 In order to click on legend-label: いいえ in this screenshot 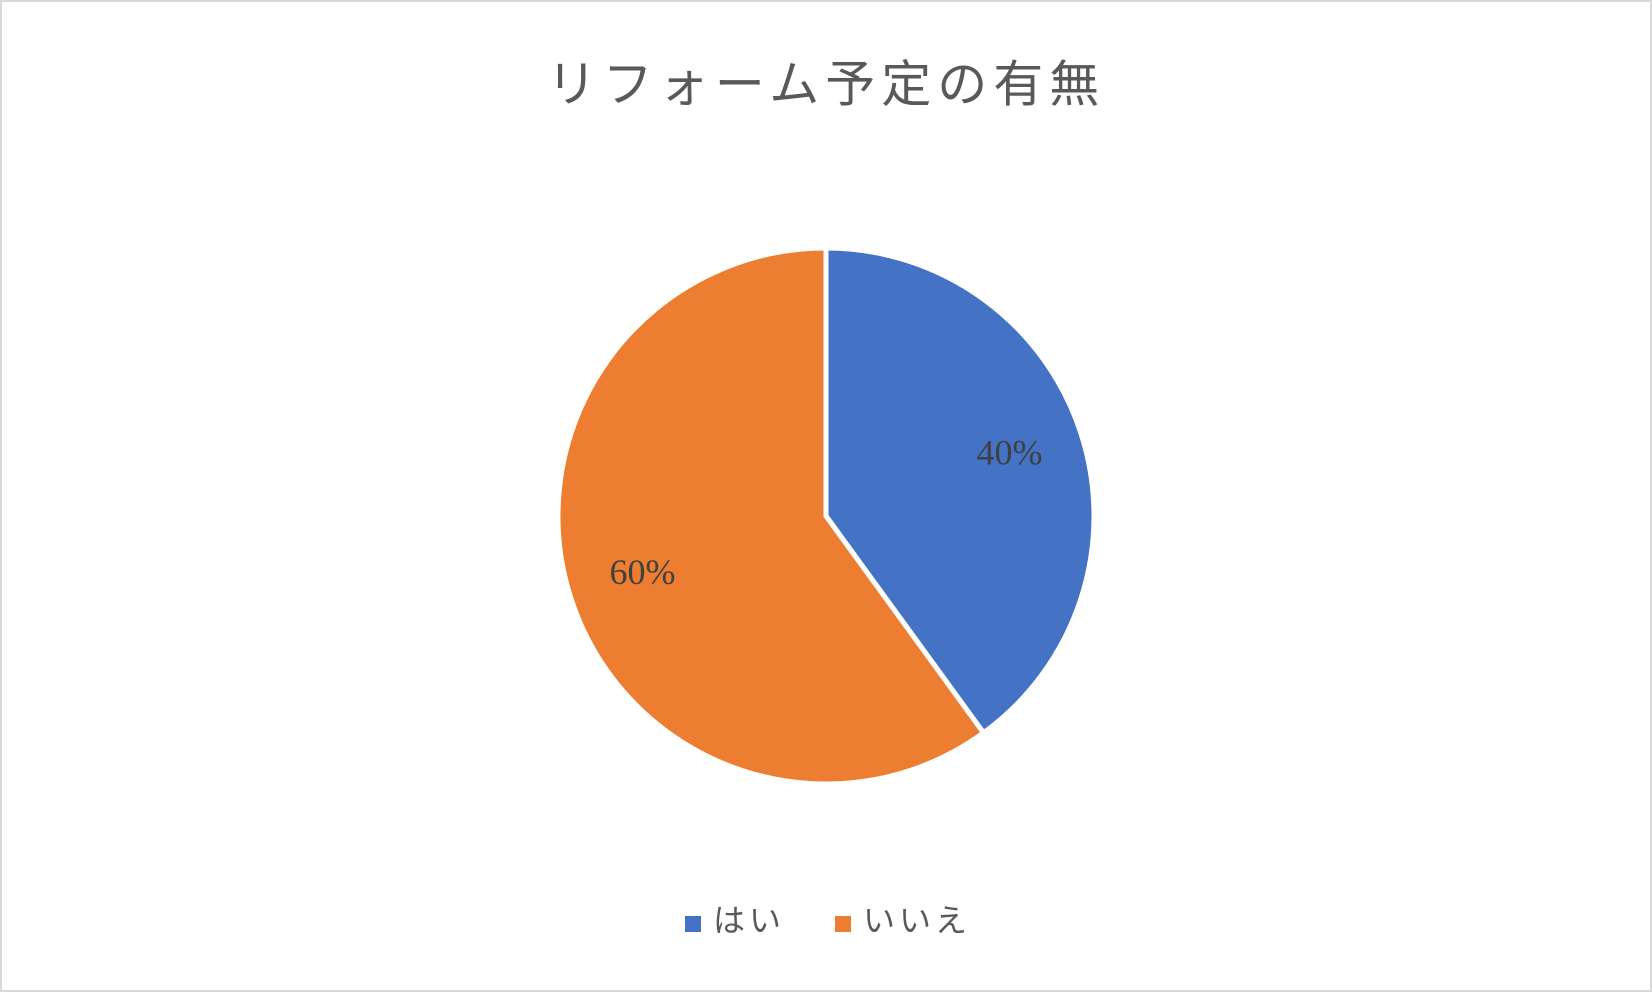, I will do `click(917, 920)`.